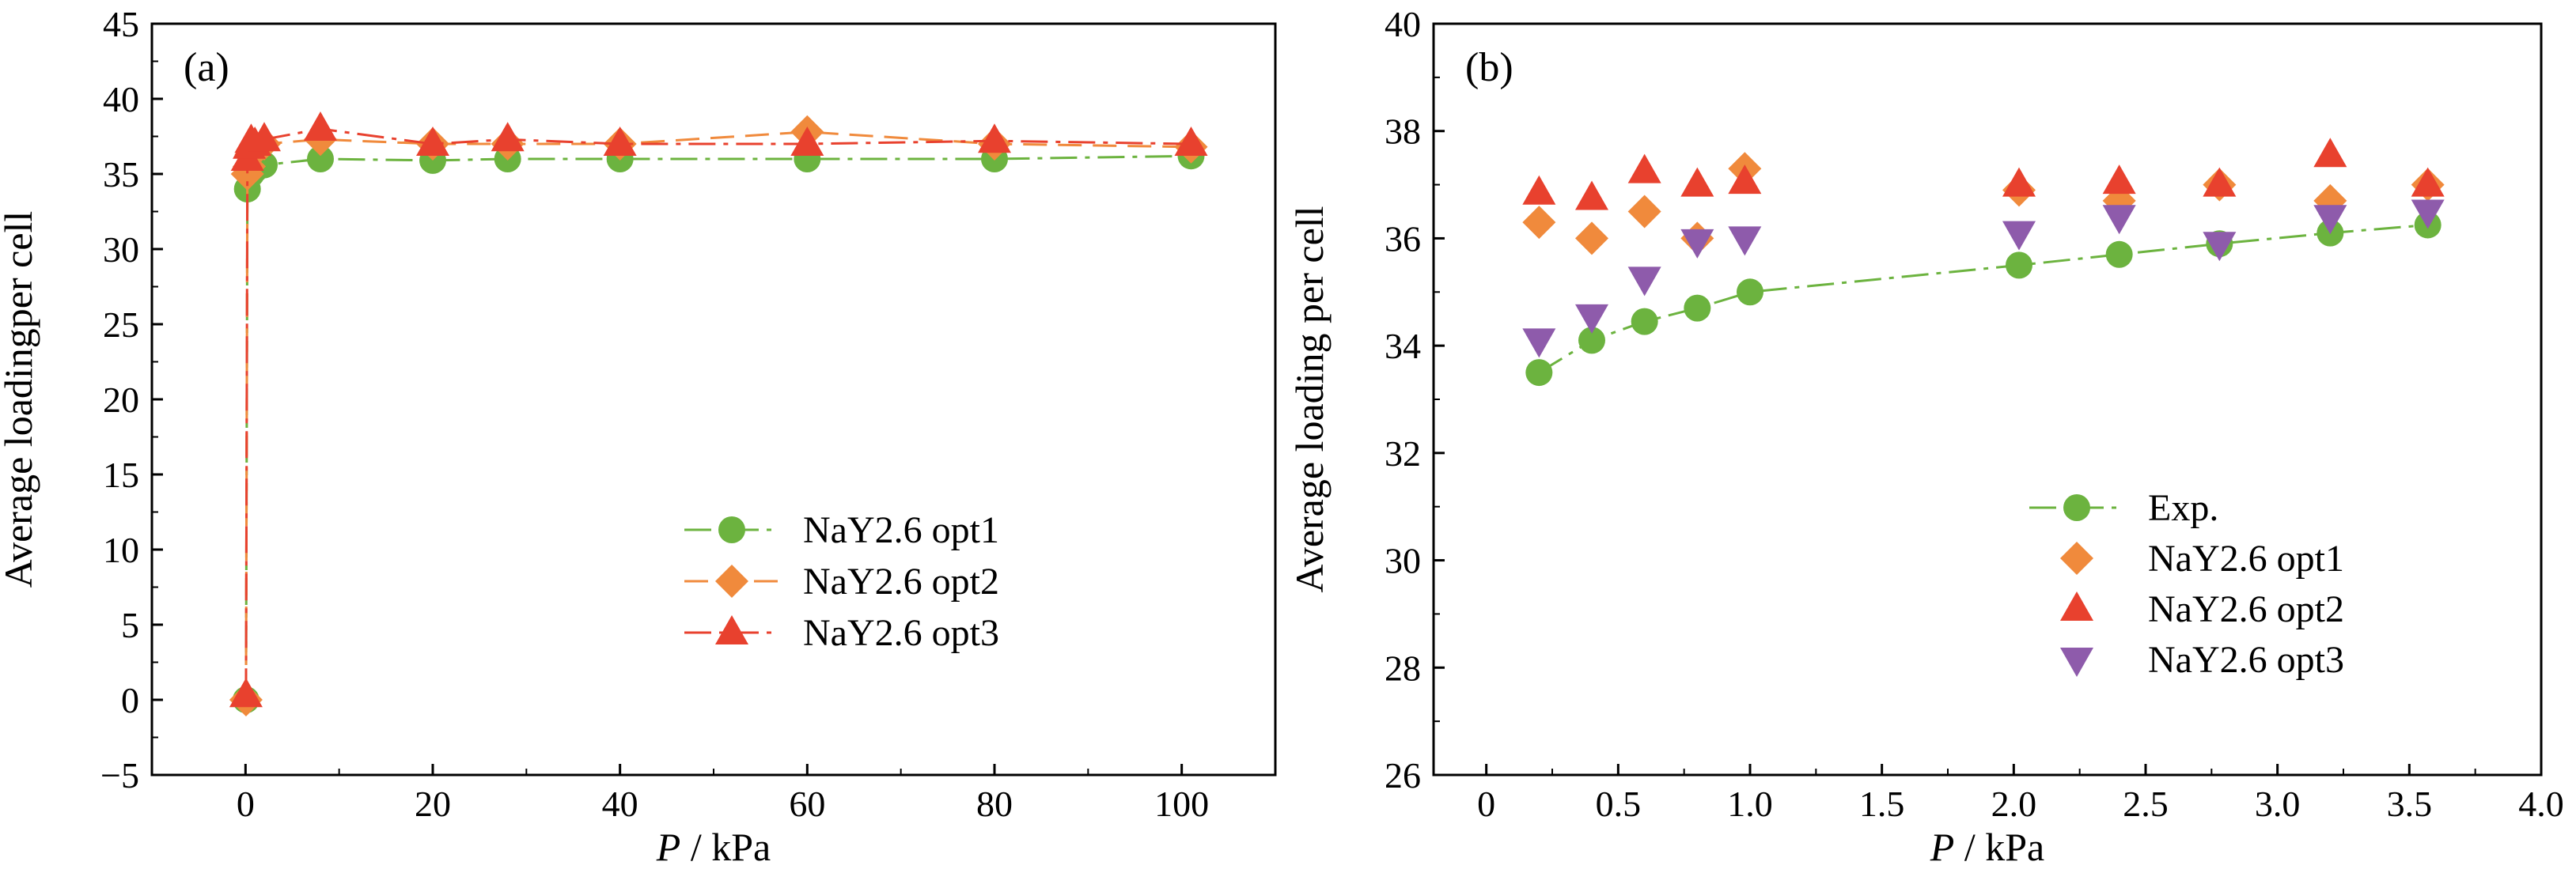 The image size is (2576, 873). Describe the element at coordinates (1619, 804) in the screenshot. I see `x-tick-label: 0.5` at that location.